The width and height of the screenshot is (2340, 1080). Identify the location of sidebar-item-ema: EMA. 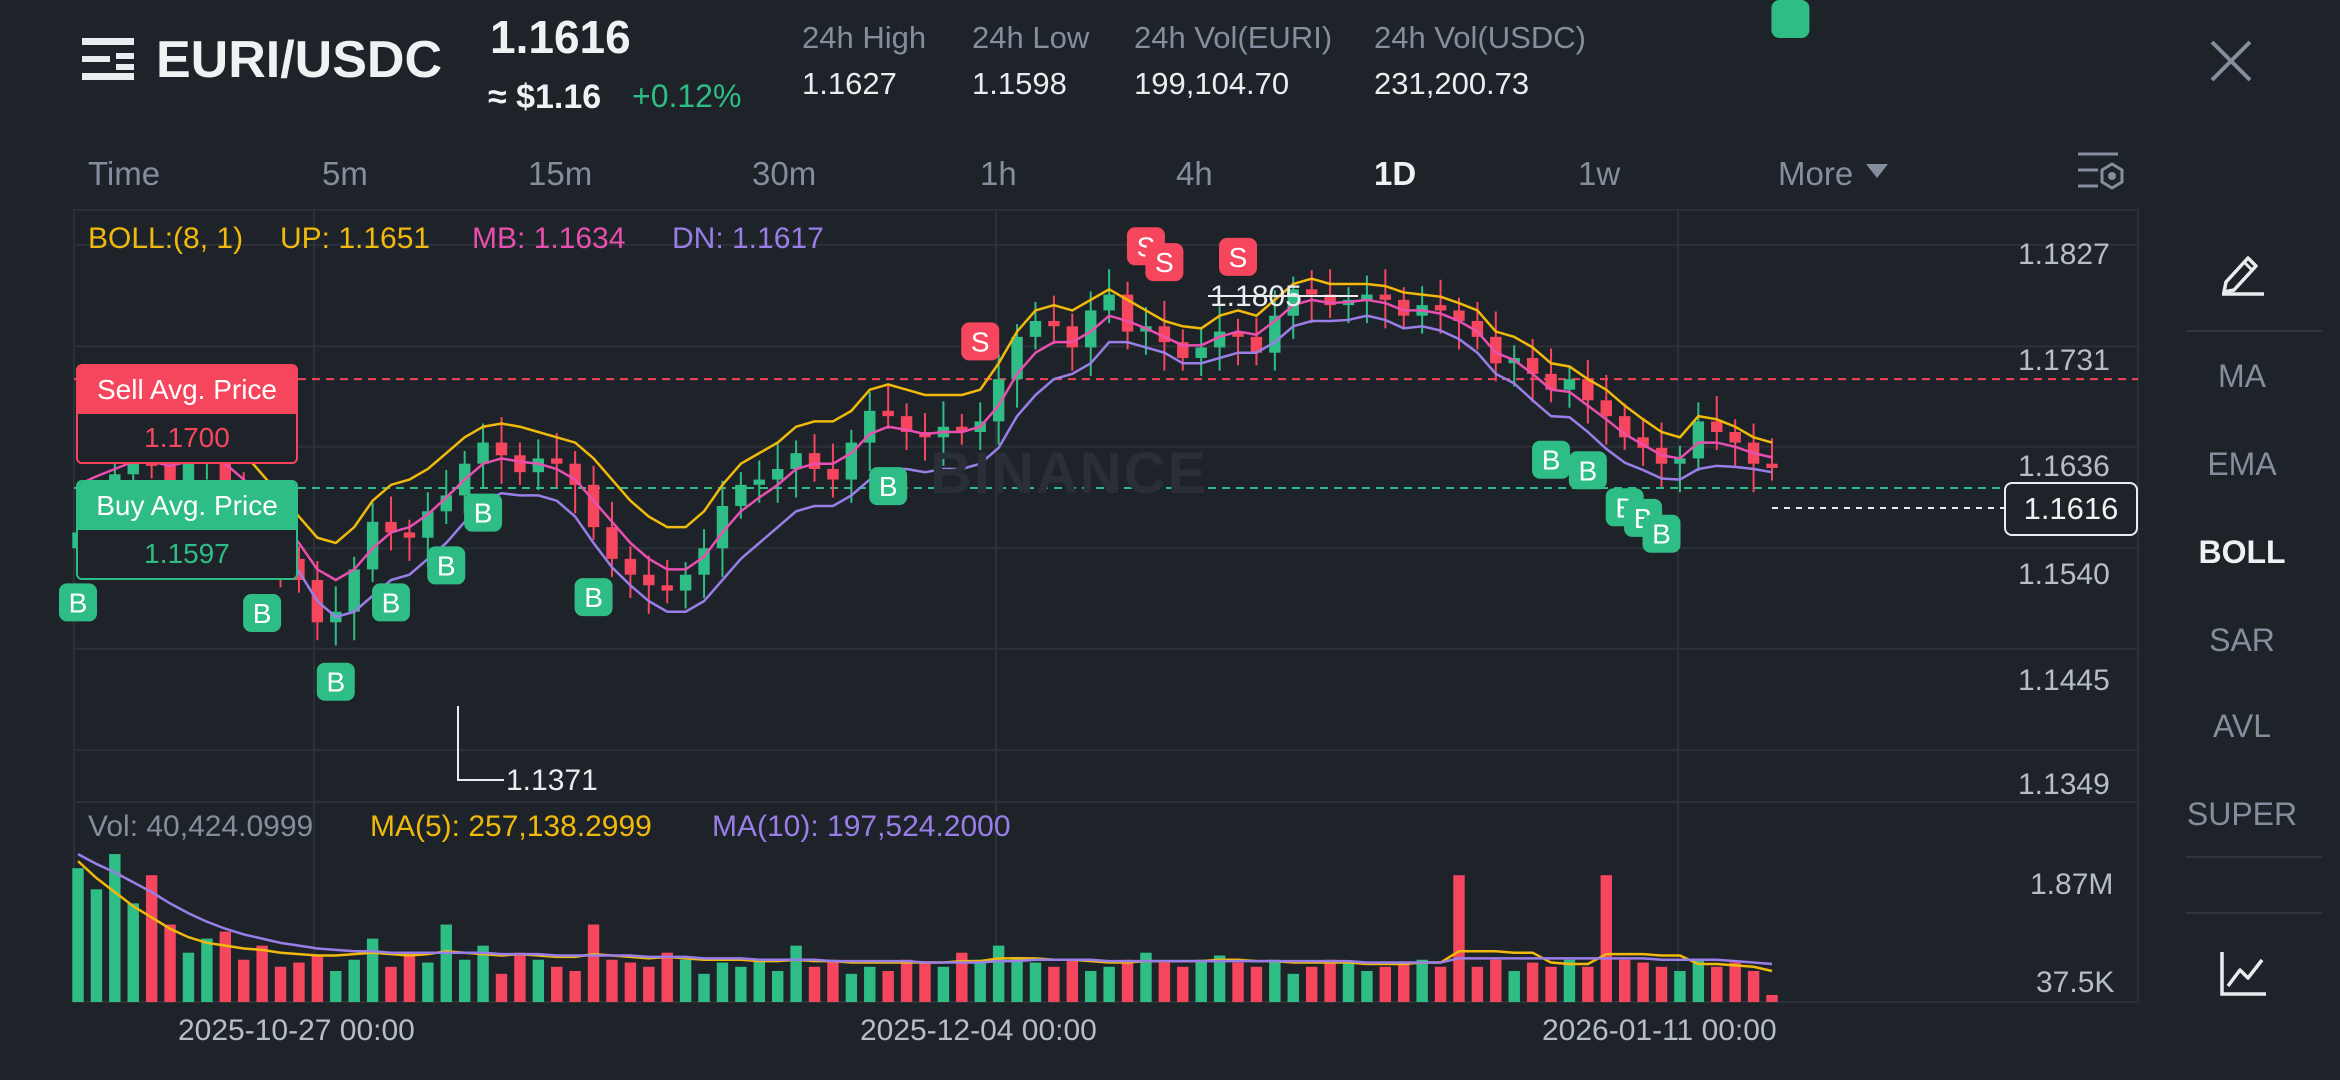
(2242, 464).